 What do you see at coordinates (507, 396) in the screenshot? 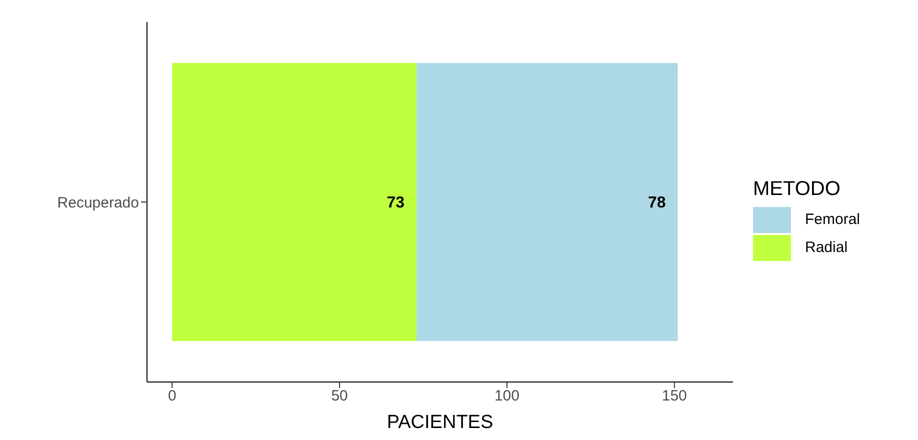
I see `x-tick-label: 100` at bounding box center [507, 396].